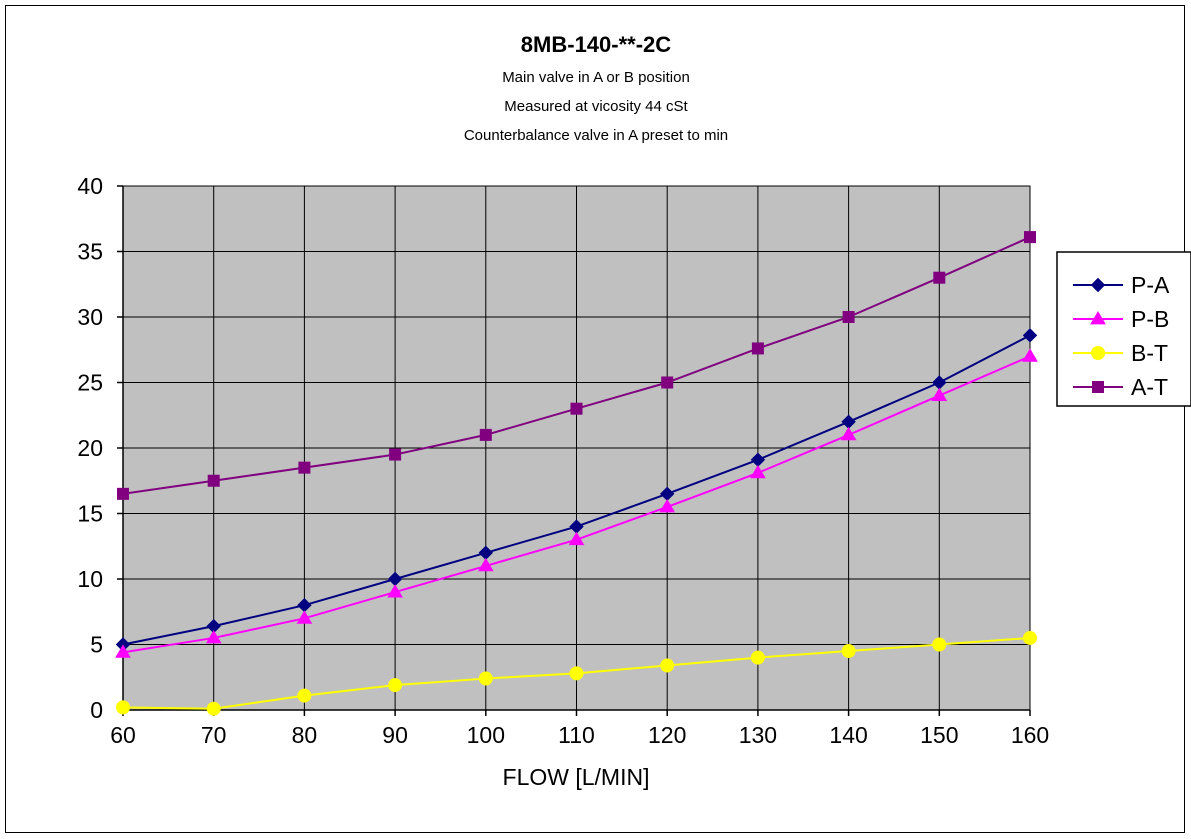 The height and width of the screenshot is (839, 1191). What do you see at coordinates (123, 735) in the screenshot?
I see `x-tick-label: 60` at bounding box center [123, 735].